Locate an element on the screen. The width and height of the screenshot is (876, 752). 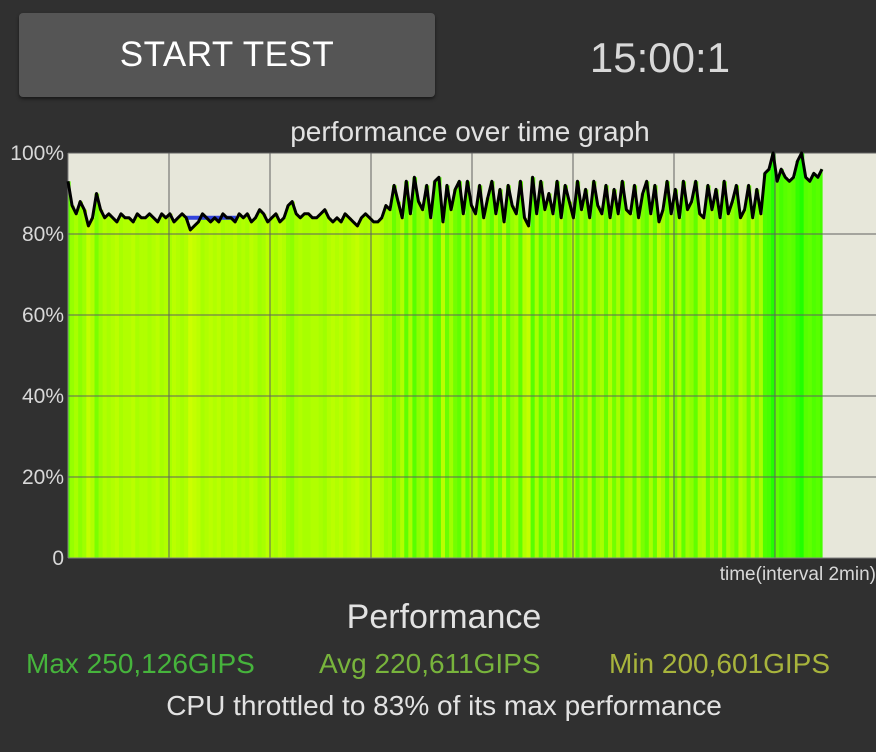
graph-title: performance over time graph is located at coordinates (470, 131).